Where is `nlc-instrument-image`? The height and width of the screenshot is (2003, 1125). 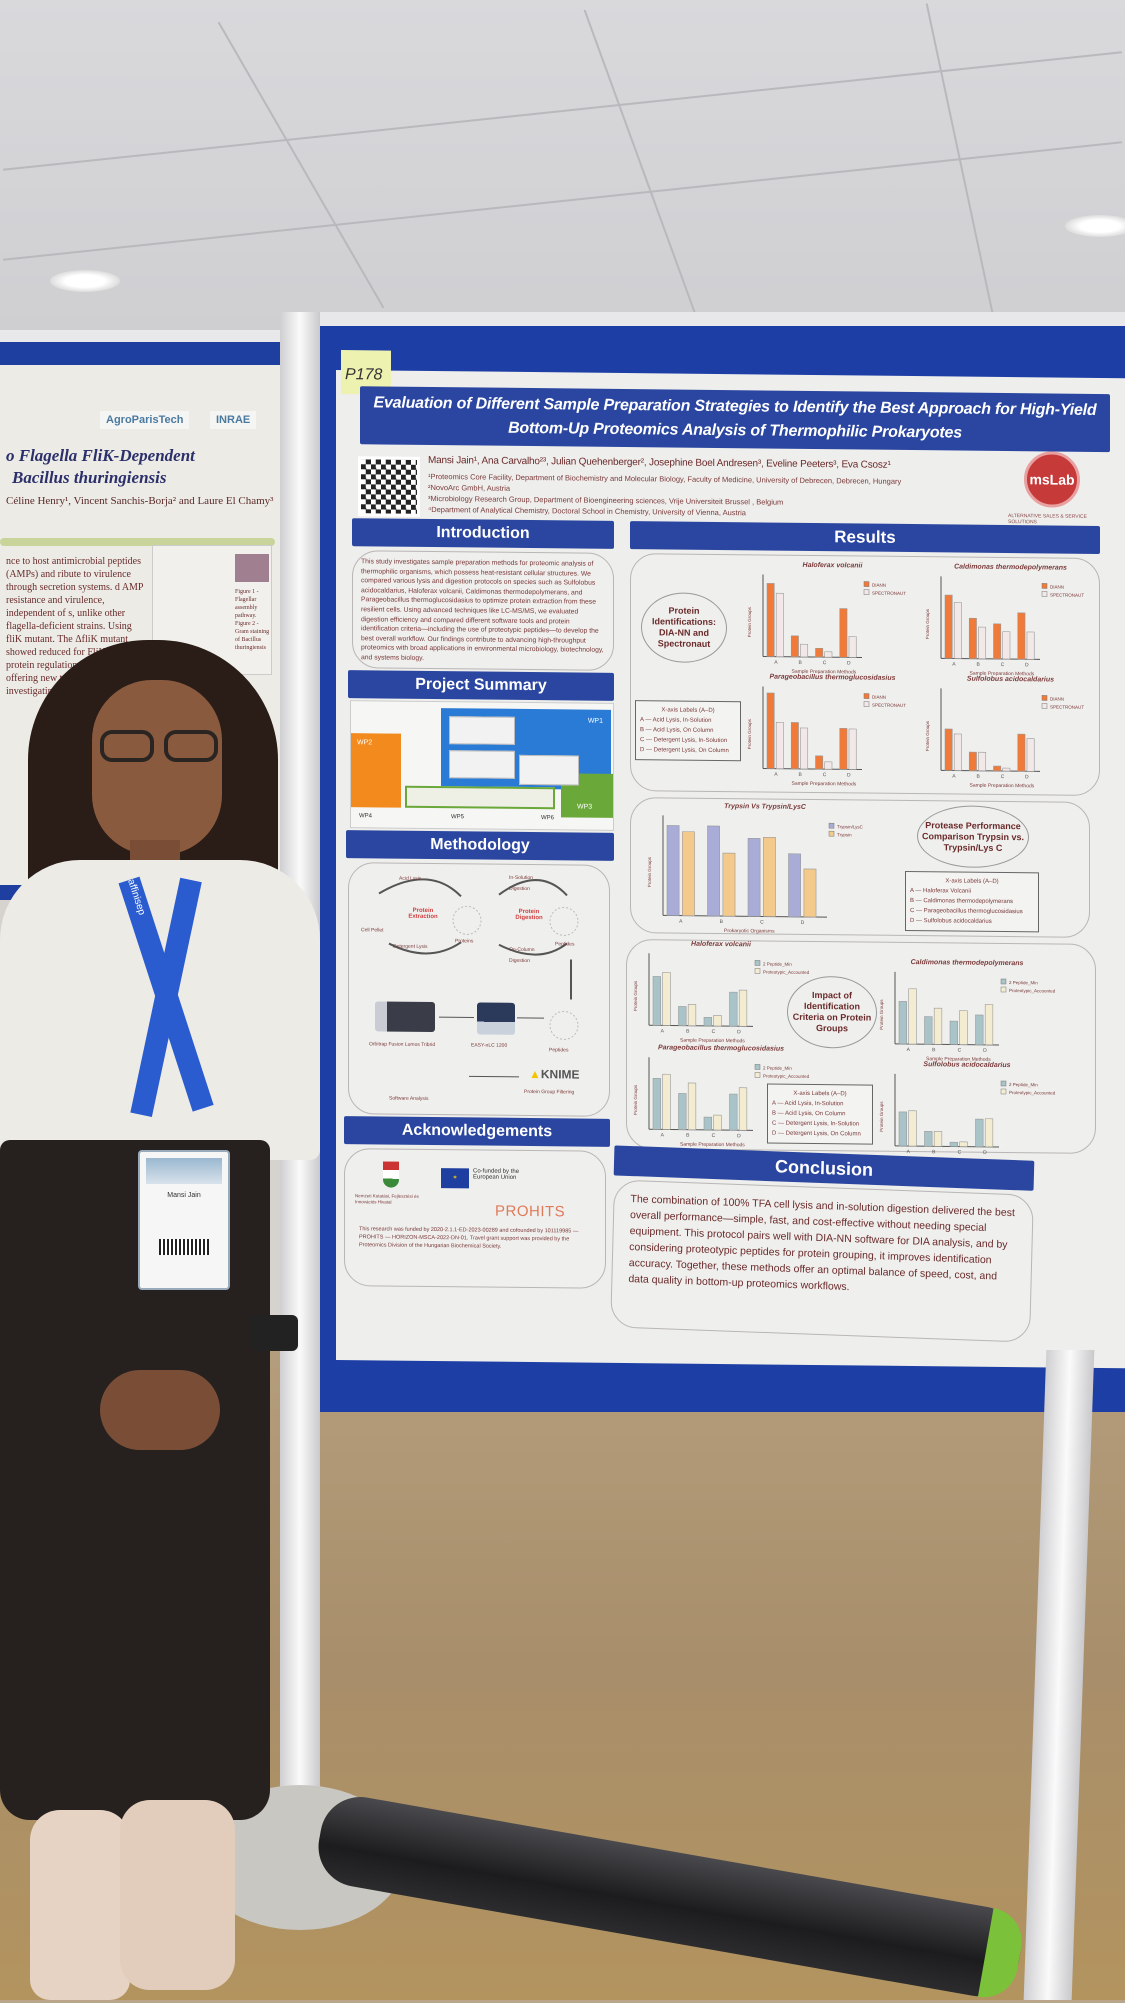 nlc-instrument-image is located at coordinates (496, 1018).